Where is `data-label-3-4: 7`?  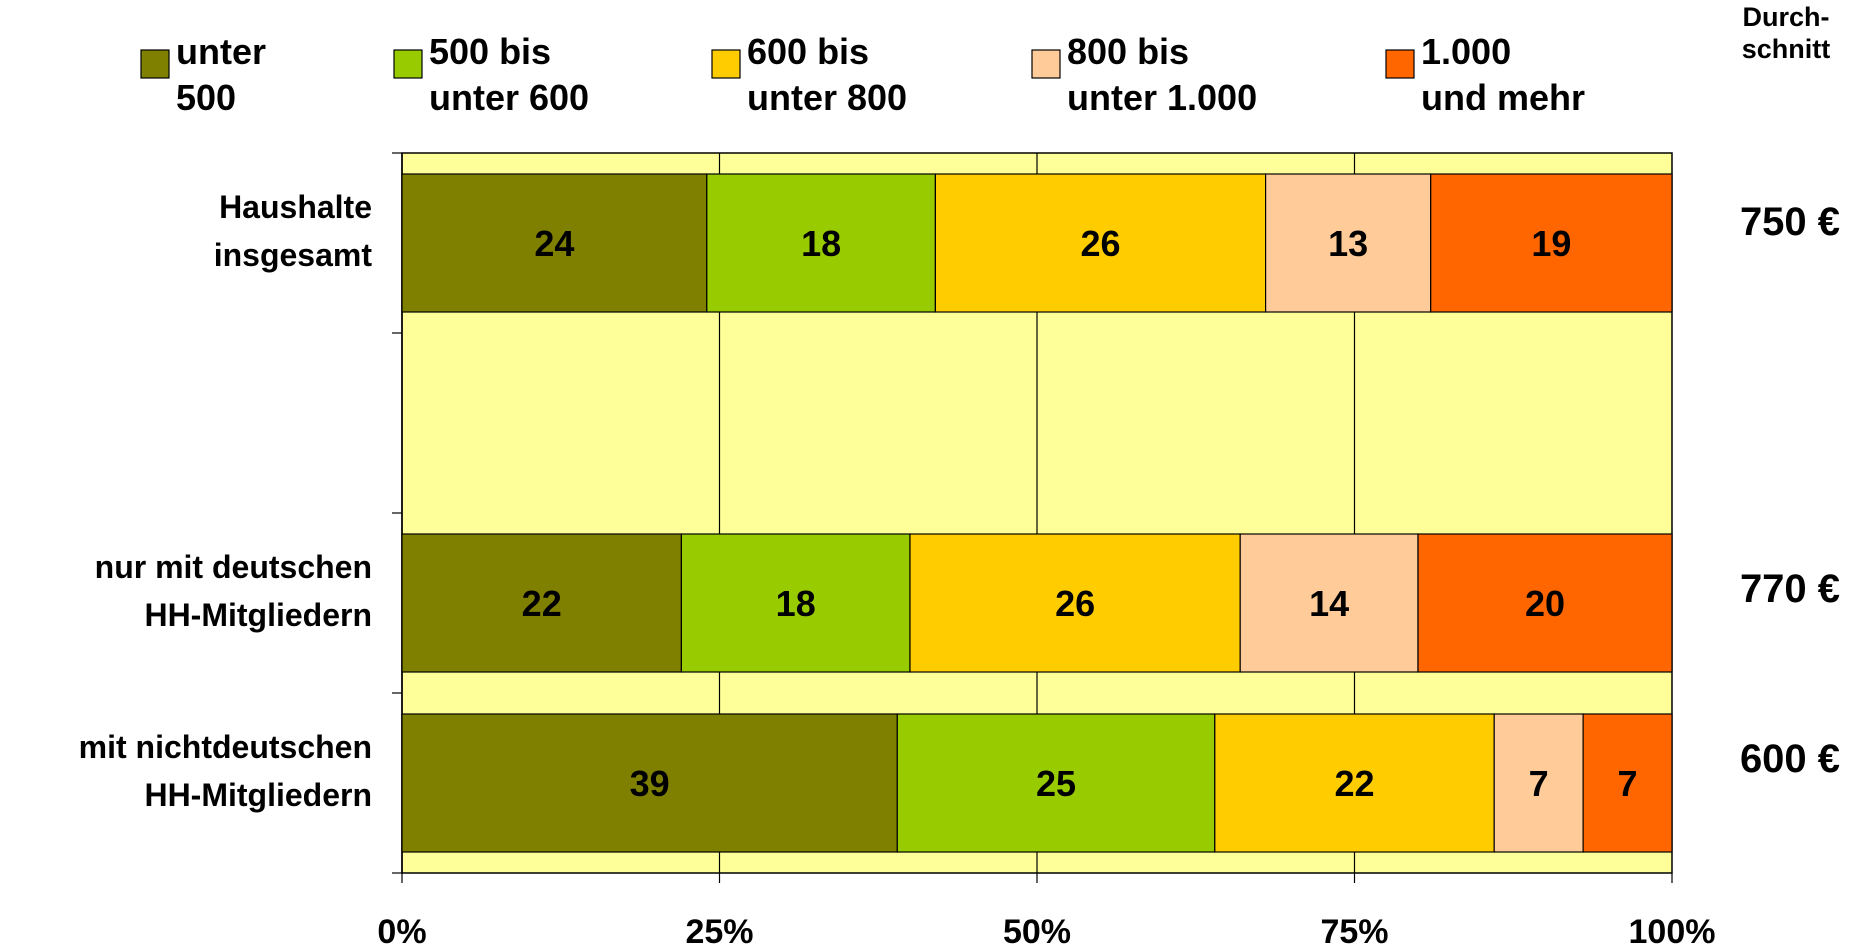
data-label-3-4: 7 is located at coordinates (1628, 783).